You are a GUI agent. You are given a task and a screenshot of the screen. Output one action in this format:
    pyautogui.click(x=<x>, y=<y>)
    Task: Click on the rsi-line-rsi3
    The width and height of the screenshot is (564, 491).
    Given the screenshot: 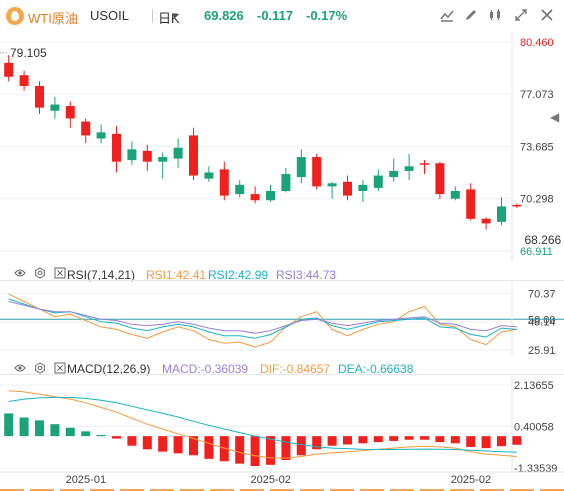 What is the action you would take?
    pyautogui.click(x=262, y=317)
    